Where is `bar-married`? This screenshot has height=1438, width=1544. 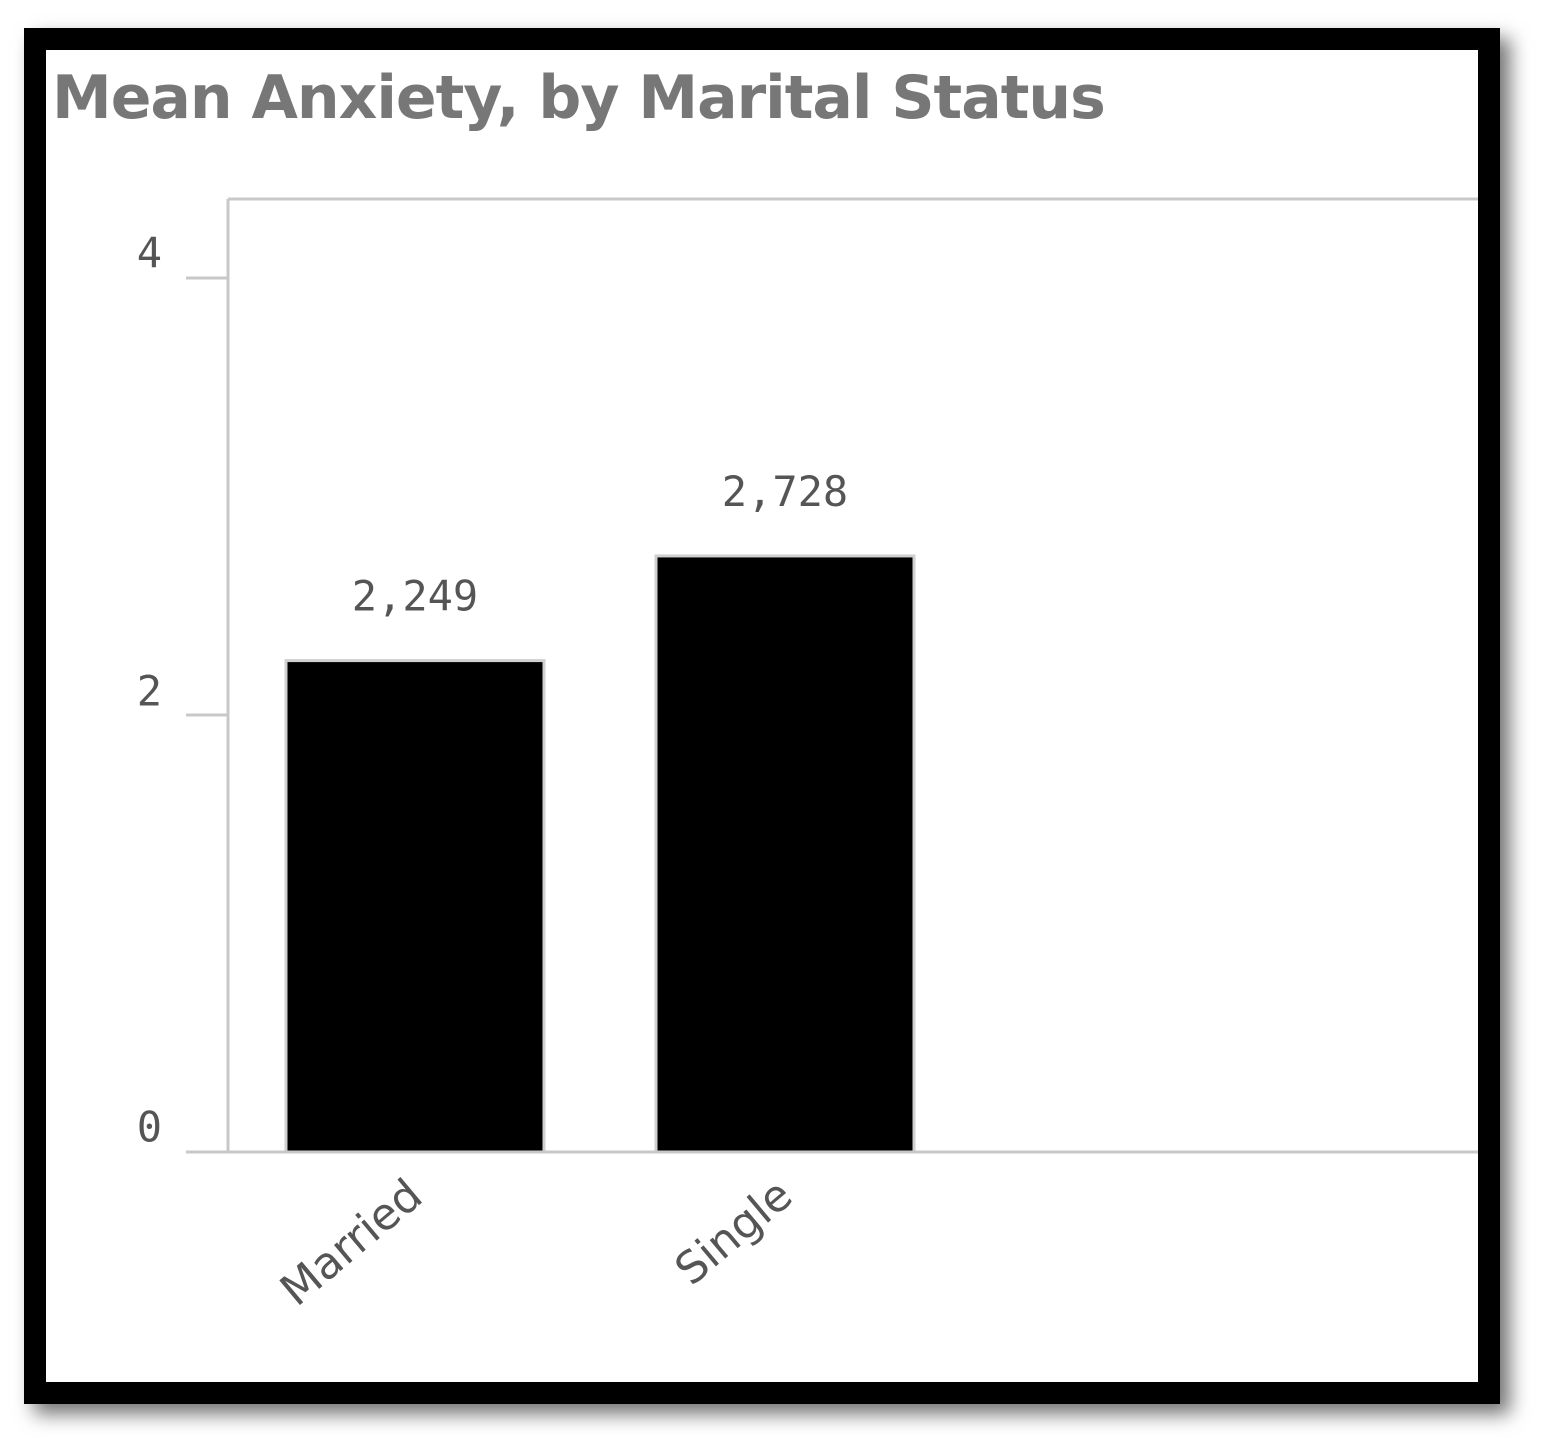 bar-married is located at coordinates (415, 906).